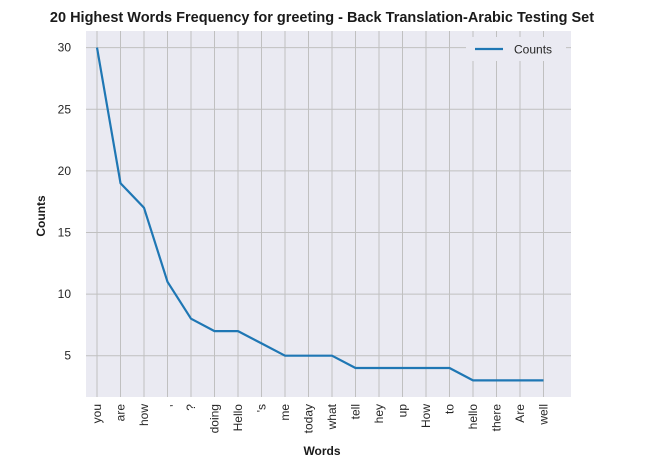  What do you see at coordinates (403, 411) in the screenshot?
I see `x-tick-label: up` at bounding box center [403, 411].